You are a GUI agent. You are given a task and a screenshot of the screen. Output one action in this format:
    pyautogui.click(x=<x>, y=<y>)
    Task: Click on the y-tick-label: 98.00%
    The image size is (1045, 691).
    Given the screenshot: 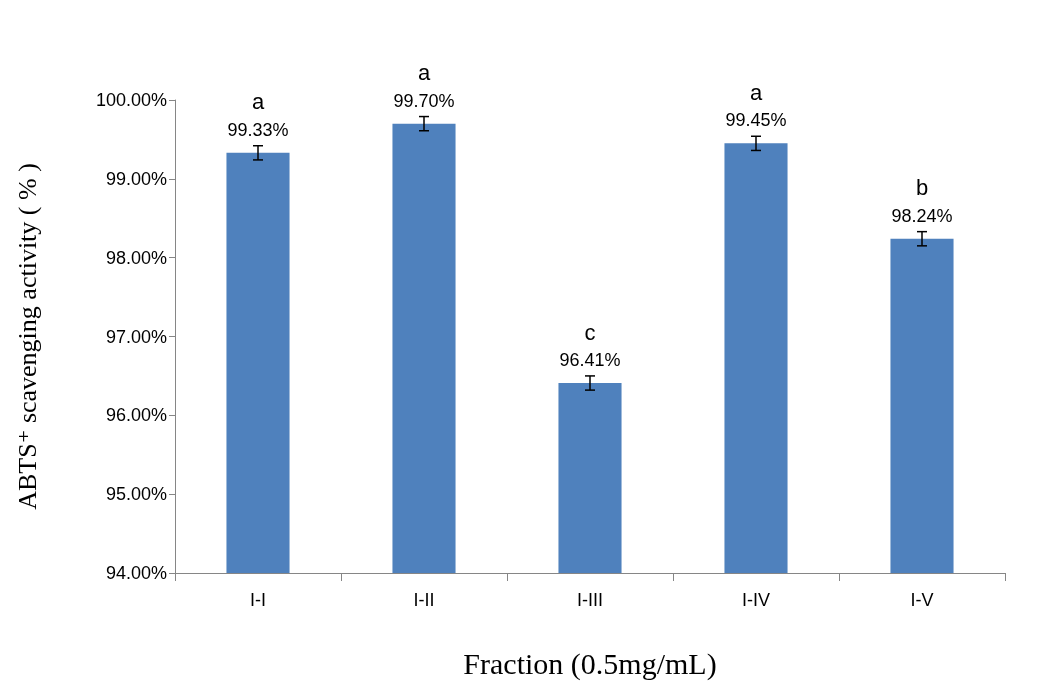 What is the action you would take?
    pyautogui.click(x=136, y=257)
    